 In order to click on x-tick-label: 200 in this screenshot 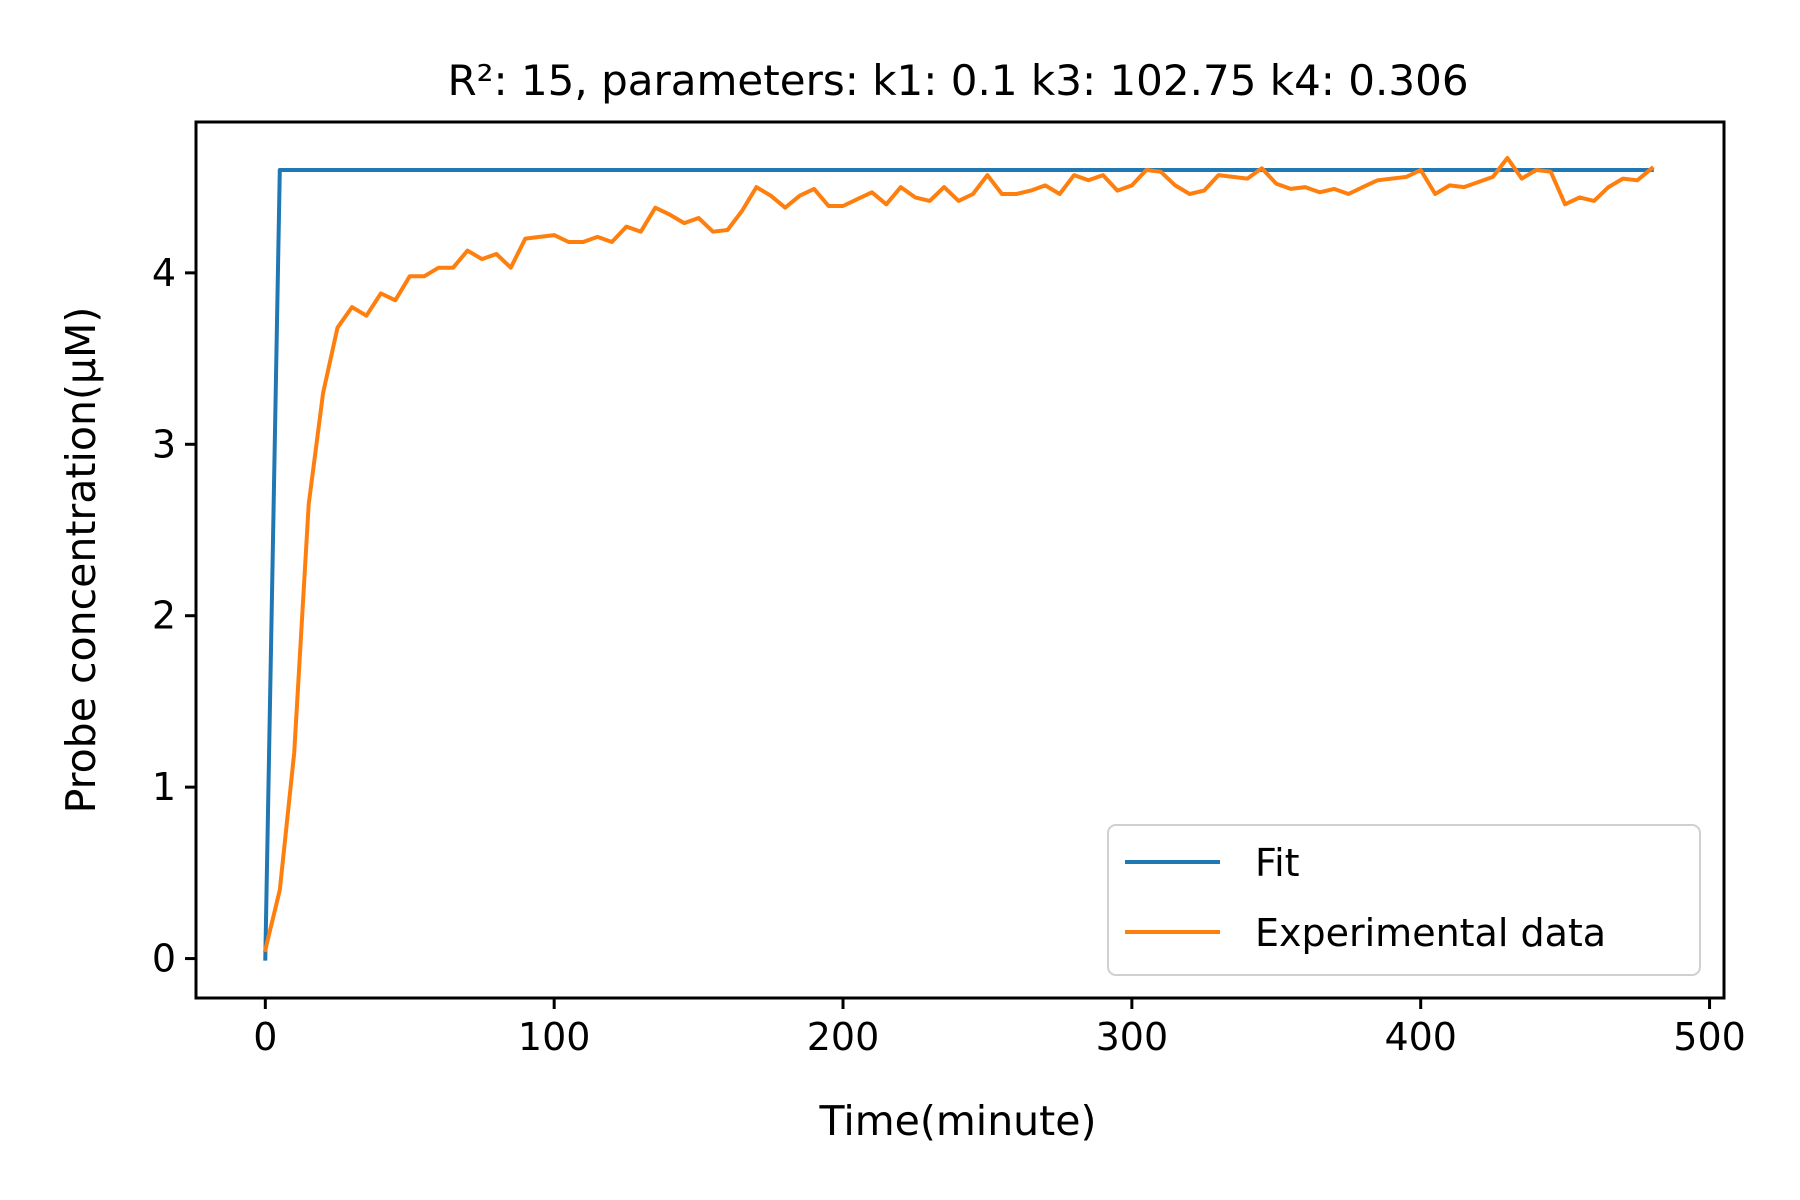, I will do `click(843, 1037)`.